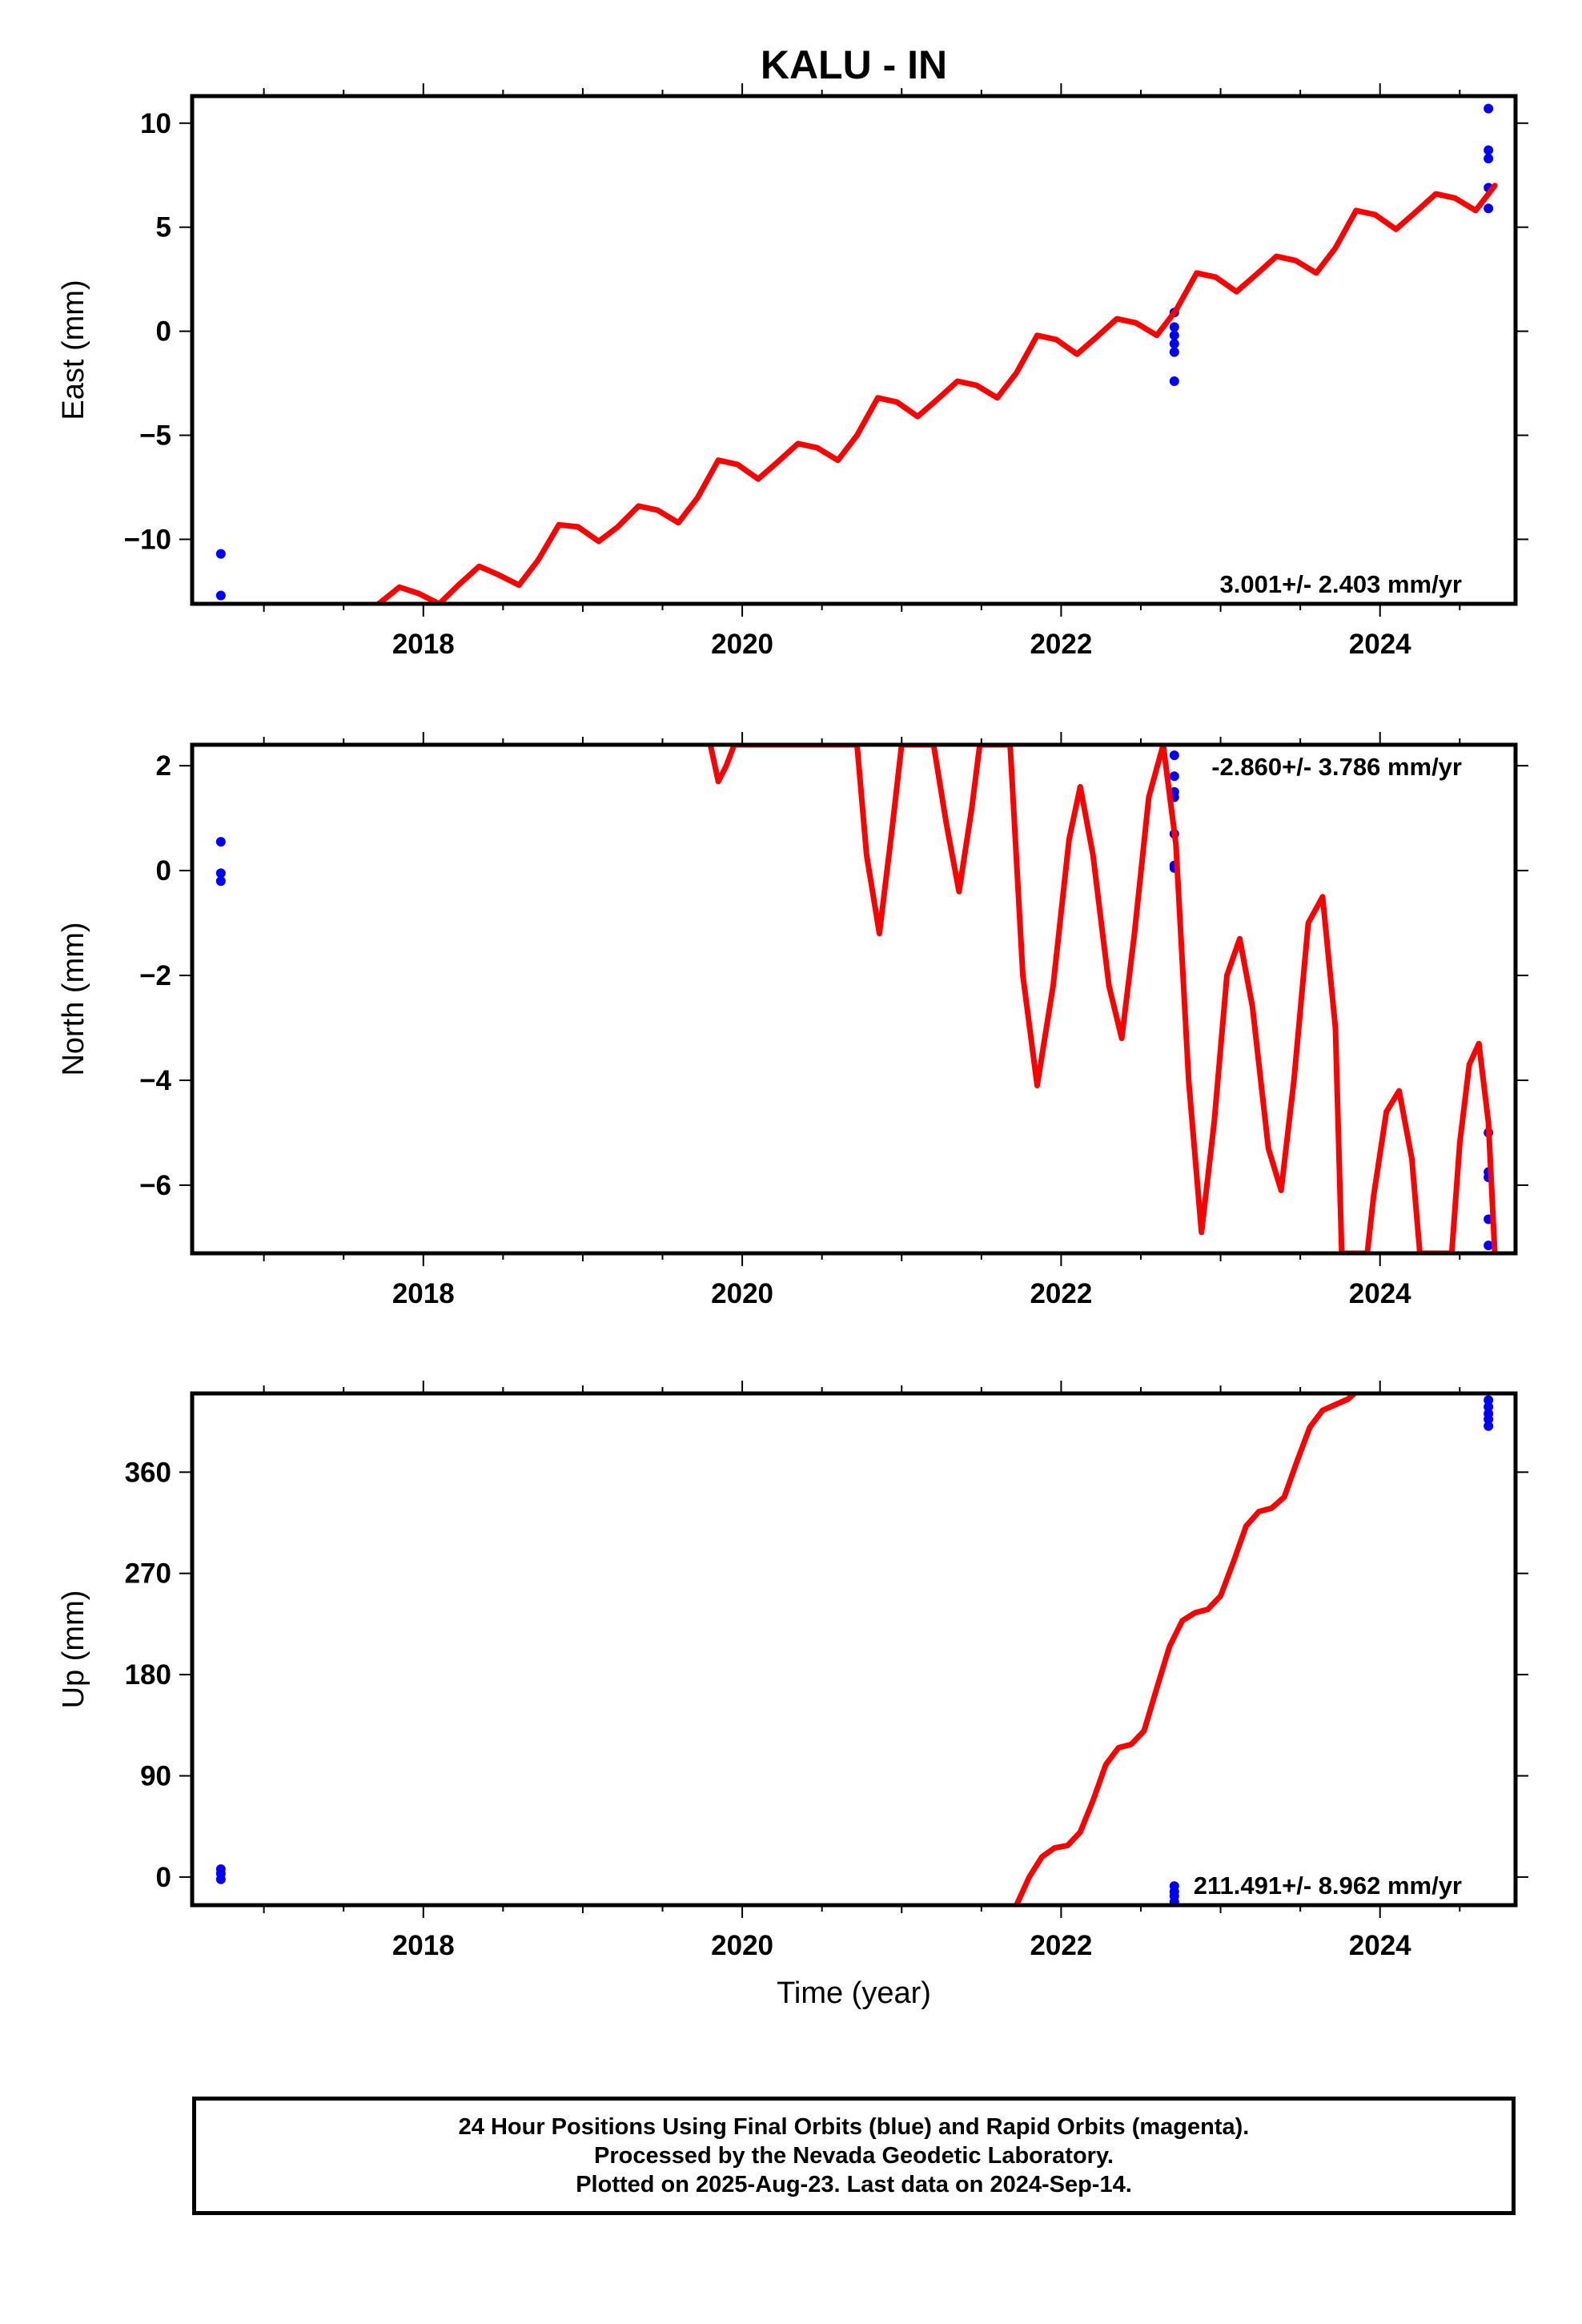 This screenshot has width=1582, height=2324. I want to click on y-tick-label: −6, so click(155, 1185).